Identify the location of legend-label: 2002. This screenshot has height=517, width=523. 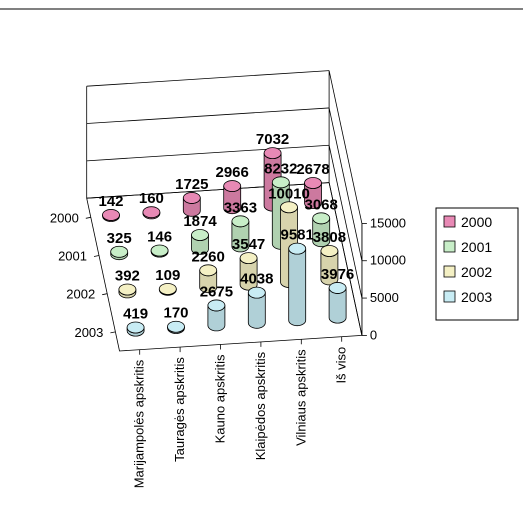
(476, 272).